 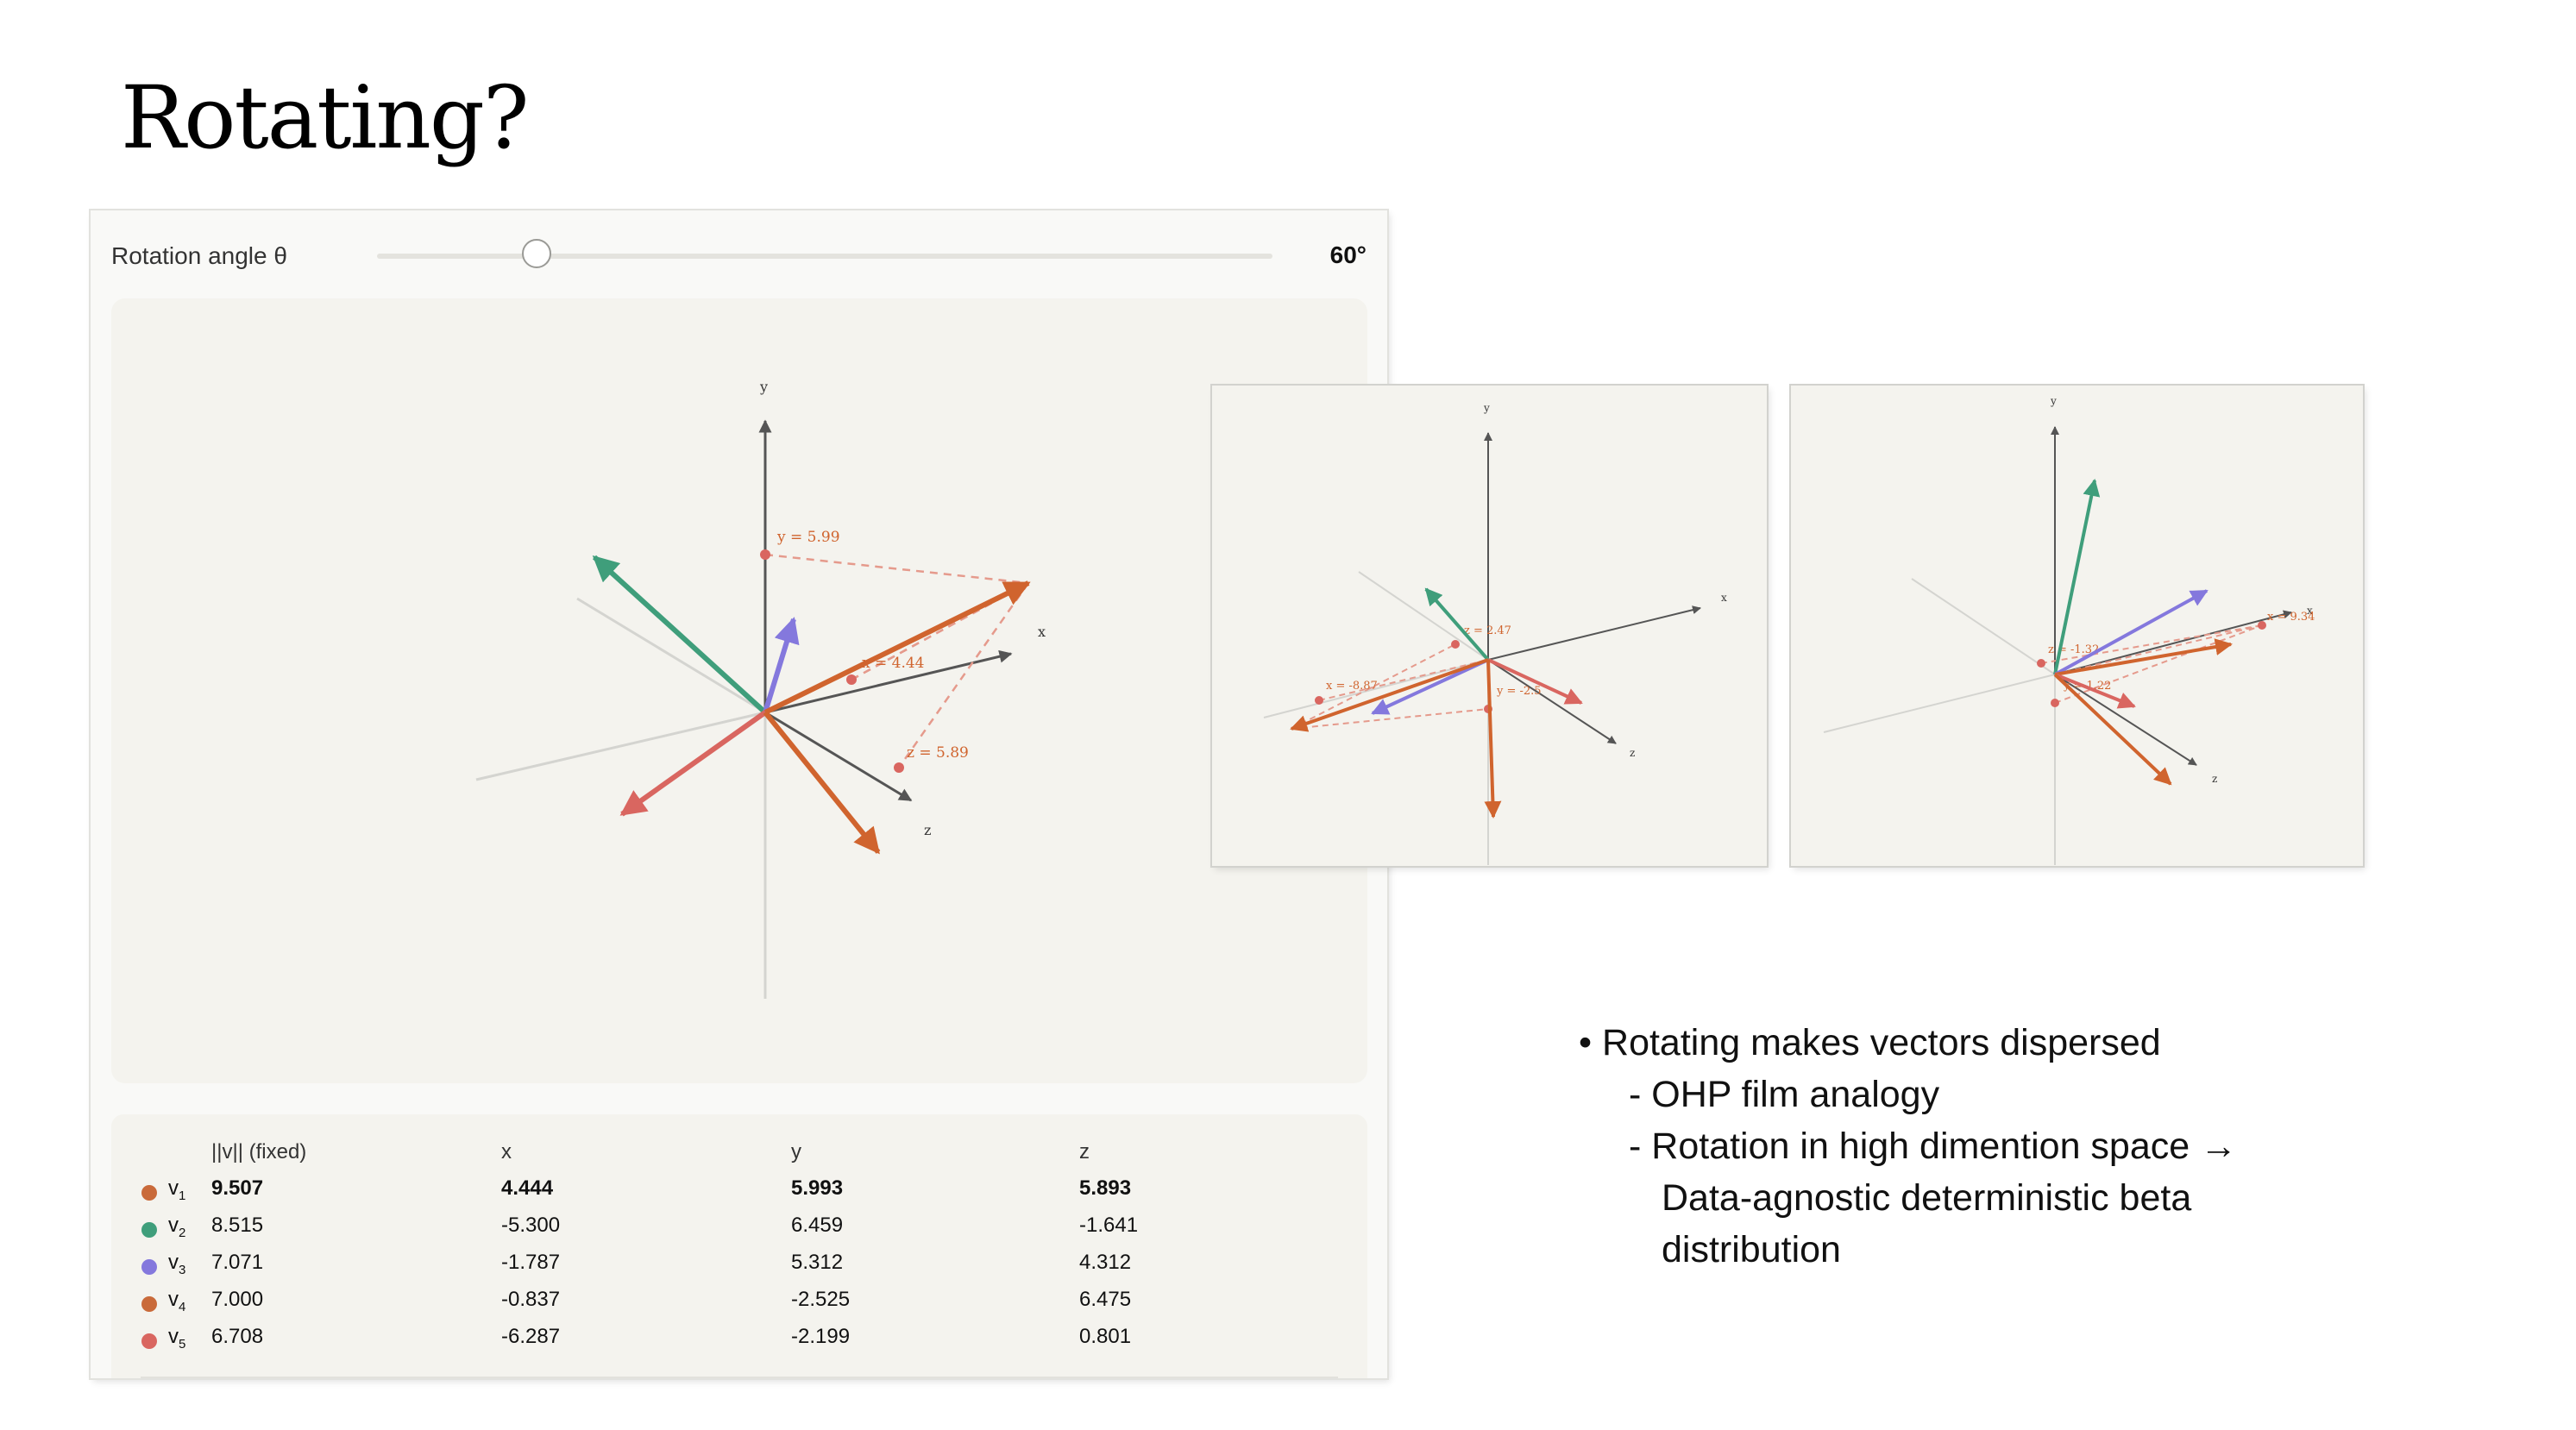 I want to click on v5-norm: 6.708, so click(x=237, y=1336).